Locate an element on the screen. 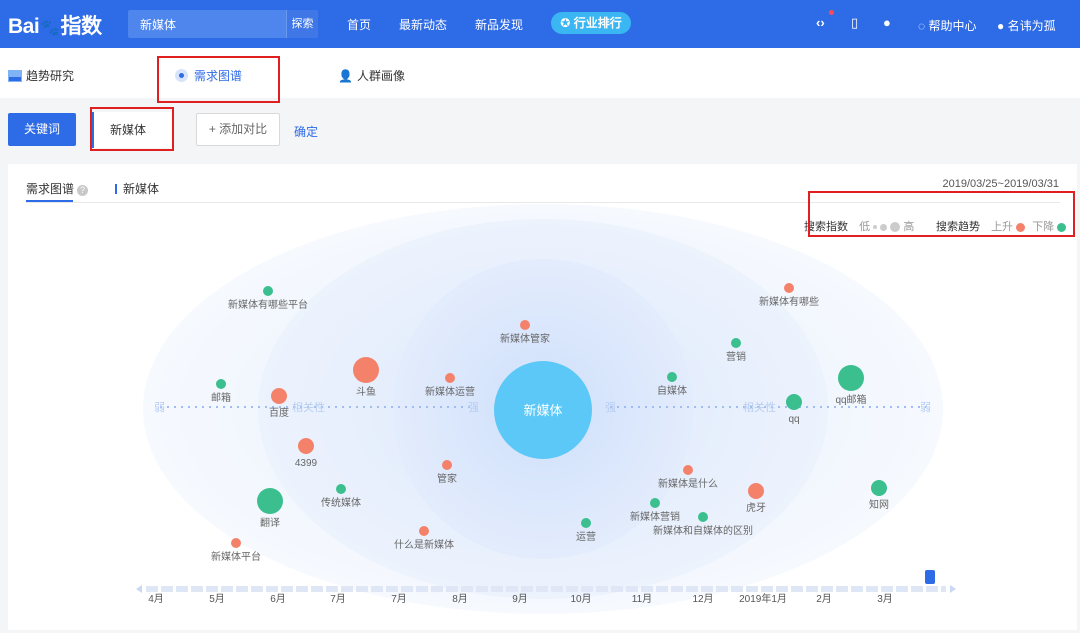  keyword-chip: 新媒体 is located at coordinates (132, 130).